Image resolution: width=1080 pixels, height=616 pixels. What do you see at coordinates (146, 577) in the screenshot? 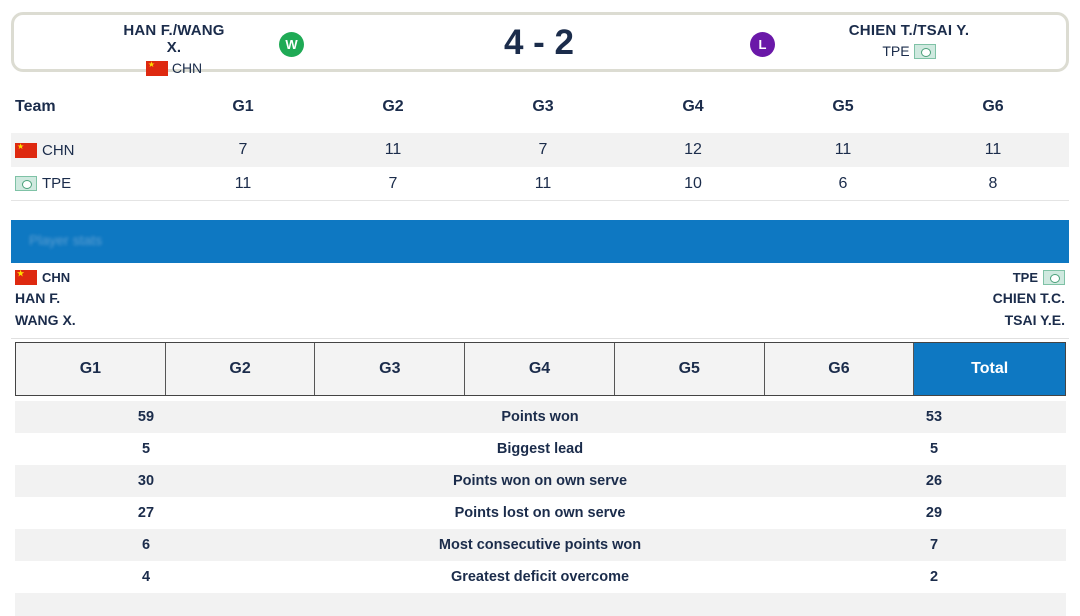
I see `stat-left-value: 4` at bounding box center [146, 577].